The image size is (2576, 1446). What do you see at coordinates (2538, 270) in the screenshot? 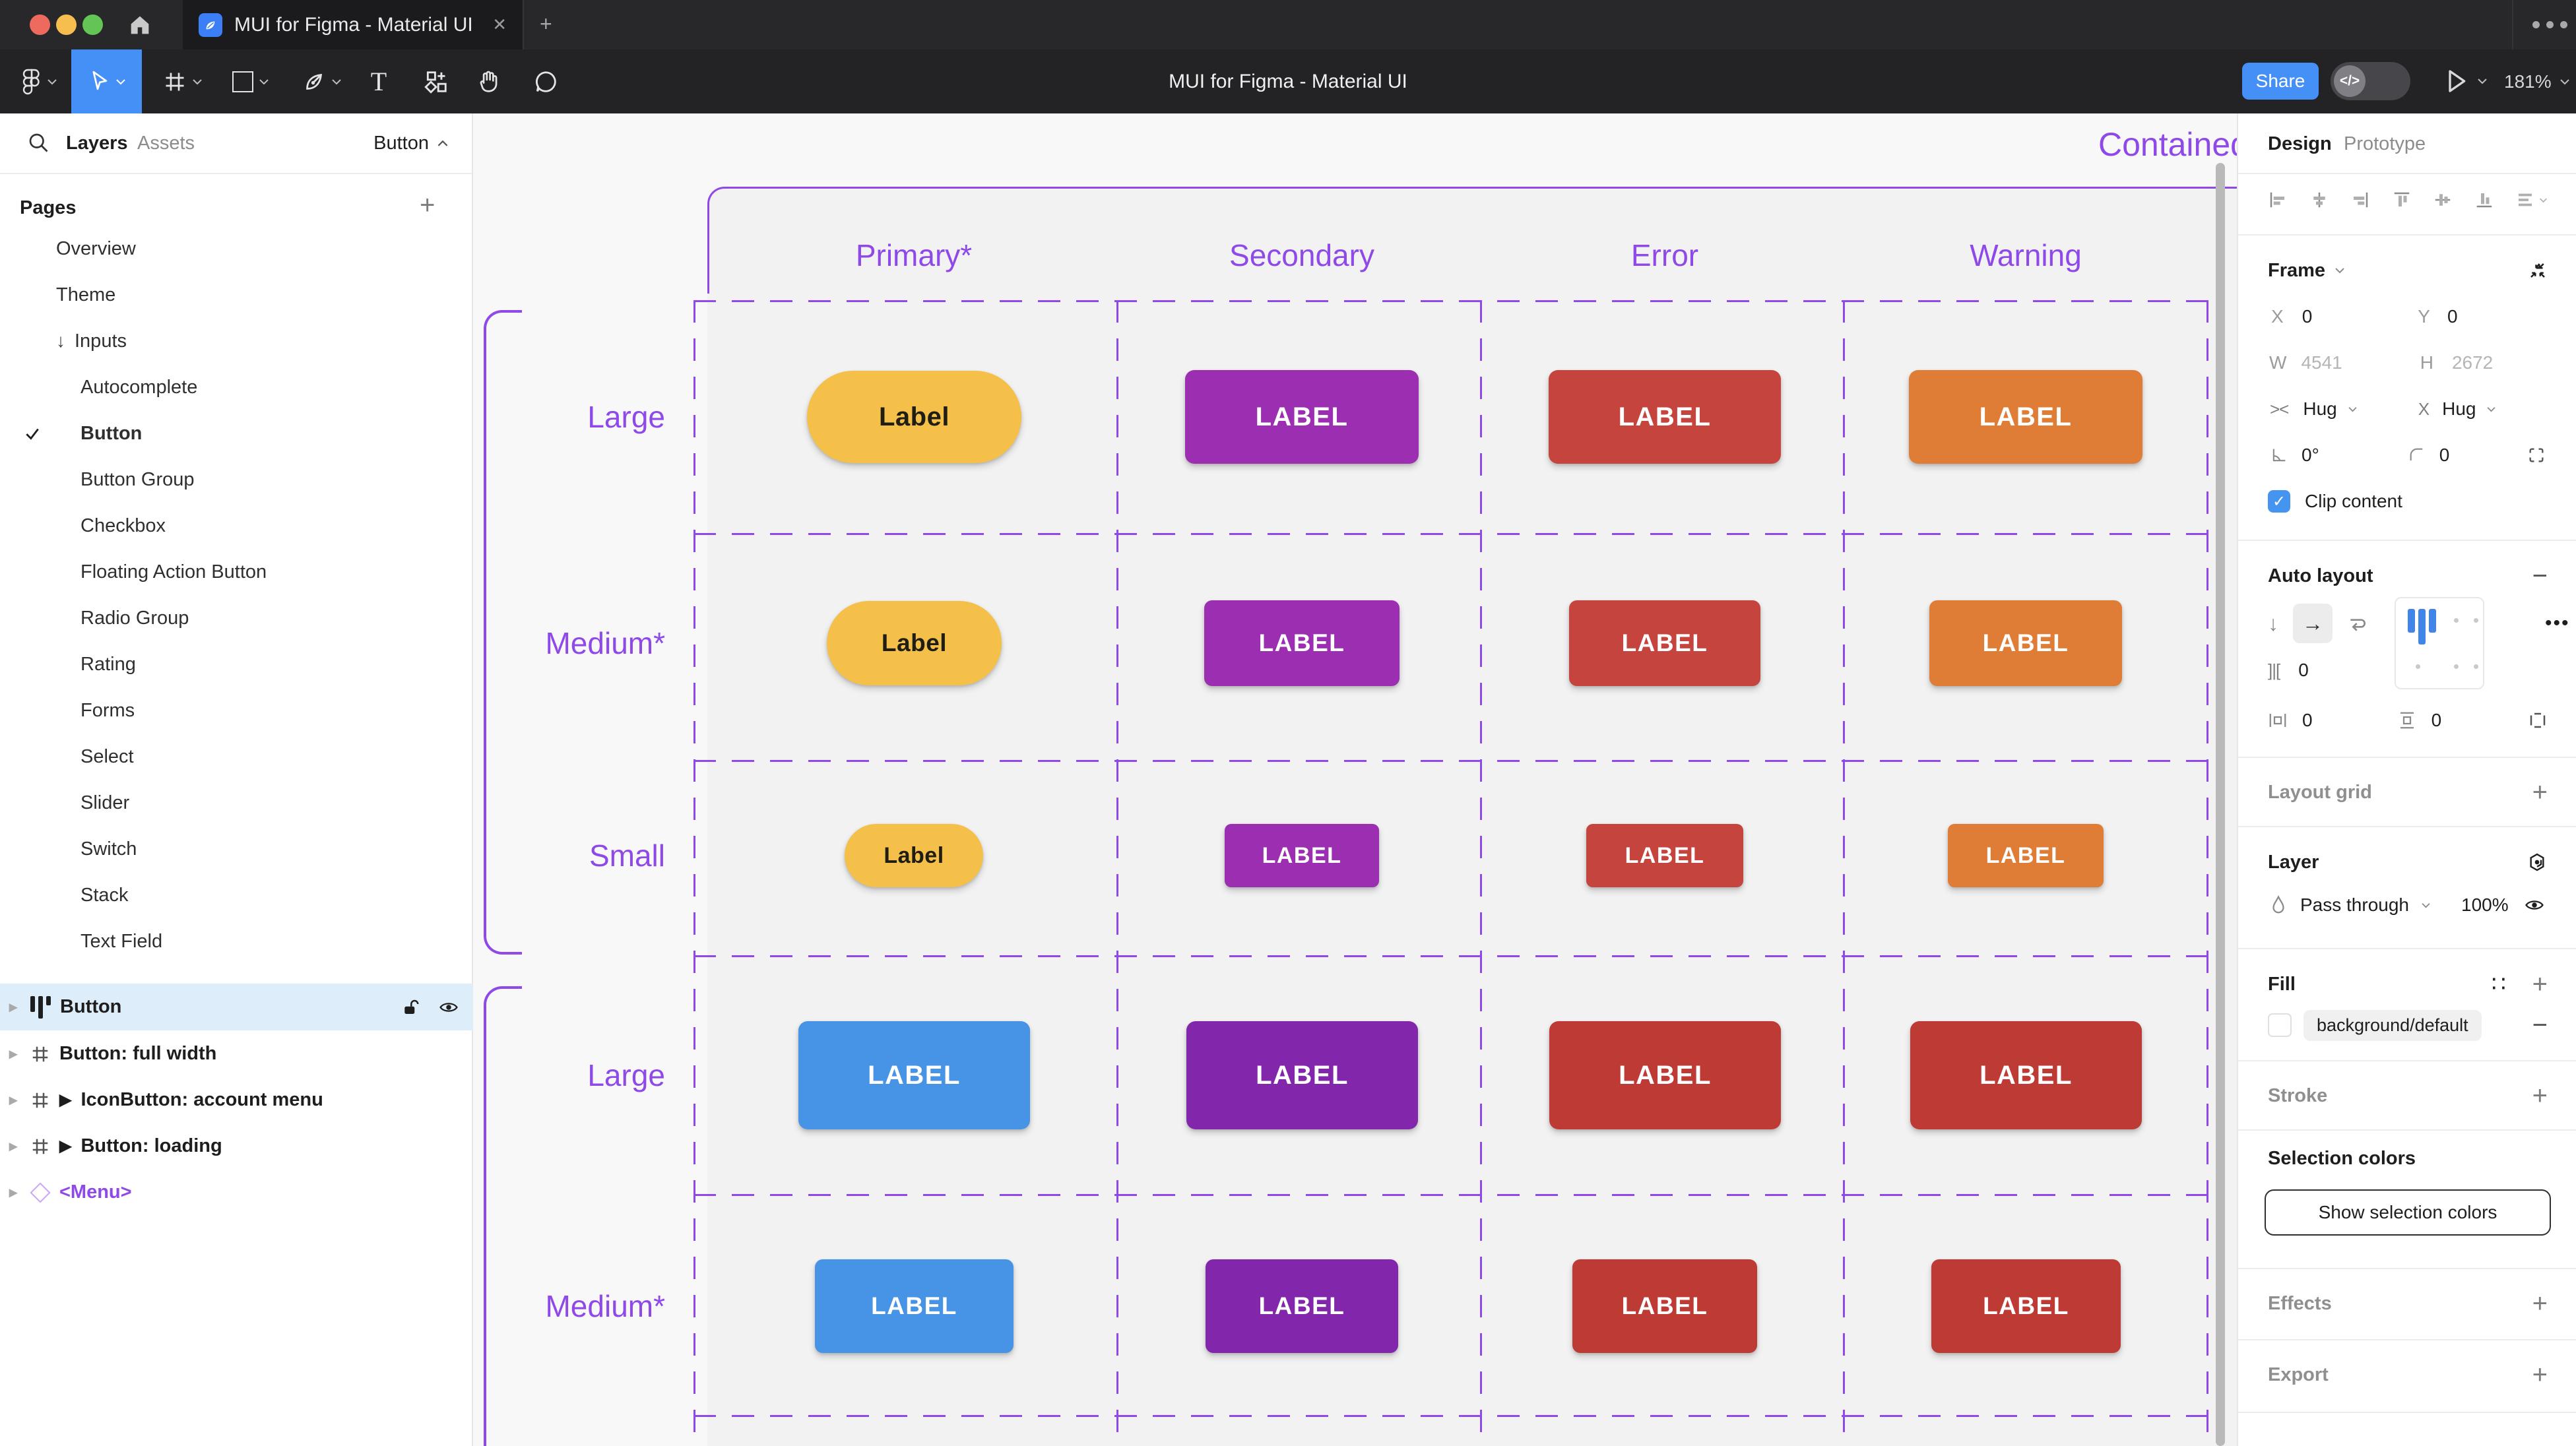
I see `collapse-frame-icon` at bounding box center [2538, 270].